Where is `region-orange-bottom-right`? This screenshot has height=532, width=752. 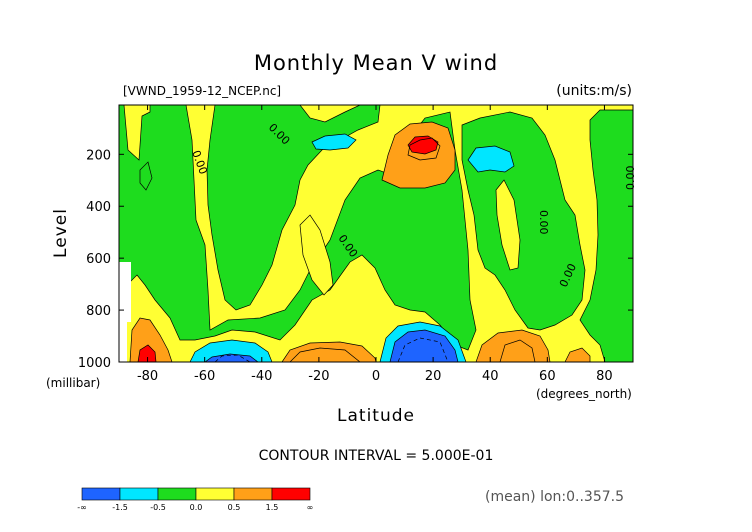 region-orange-bottom-right is located at coordinates (513, 345).